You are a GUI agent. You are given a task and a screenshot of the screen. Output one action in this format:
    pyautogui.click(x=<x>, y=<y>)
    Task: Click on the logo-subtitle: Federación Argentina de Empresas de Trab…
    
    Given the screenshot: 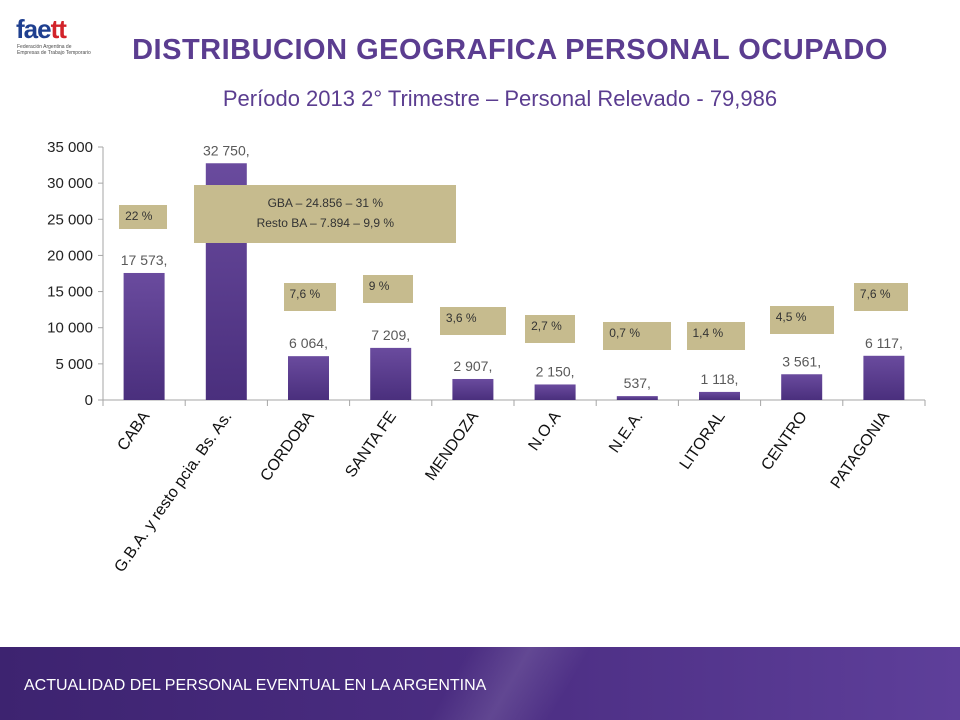 What is the action you would take?
    pyautogui.click(x=54, y=50)
    